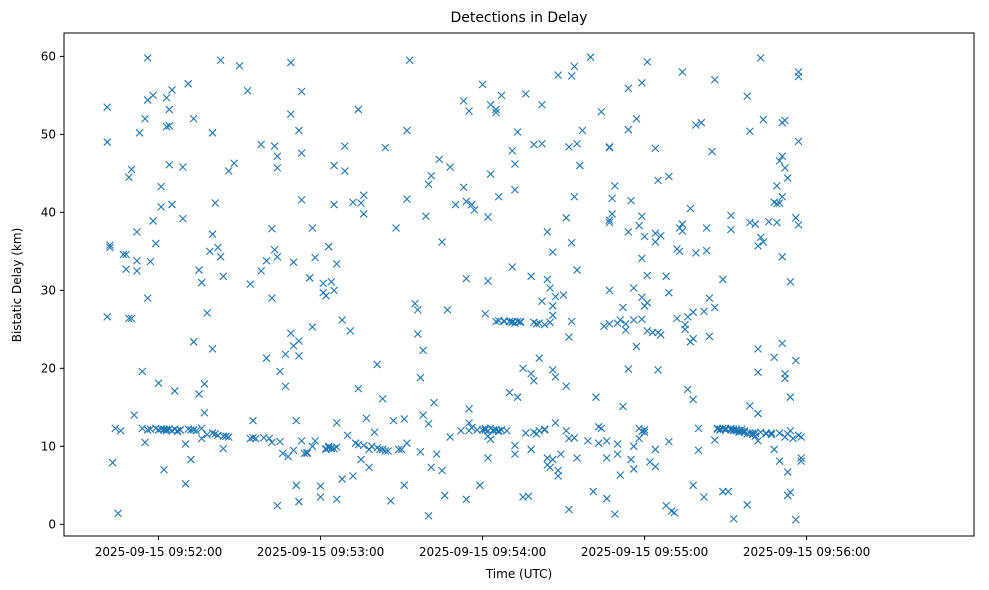 This screenshot has height=590, width=989. What do you see at coordinates (48, 368) in the screenshot?
I see `y-tick-label: 20` at bounding box center [48, 368].